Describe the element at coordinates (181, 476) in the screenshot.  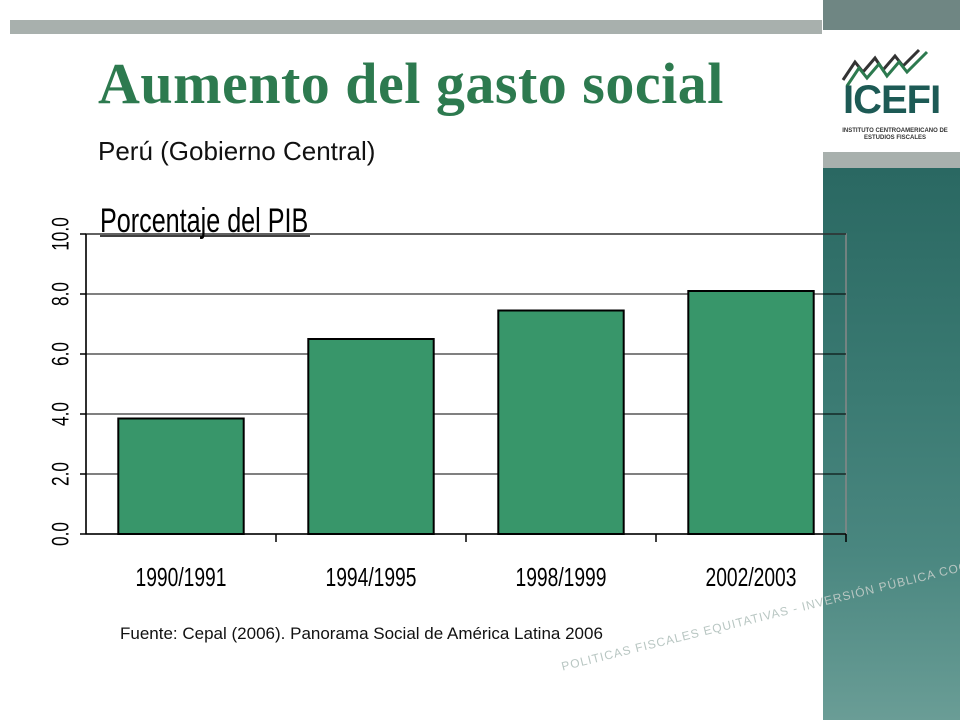
I see `bar-1990-1991` at that location.